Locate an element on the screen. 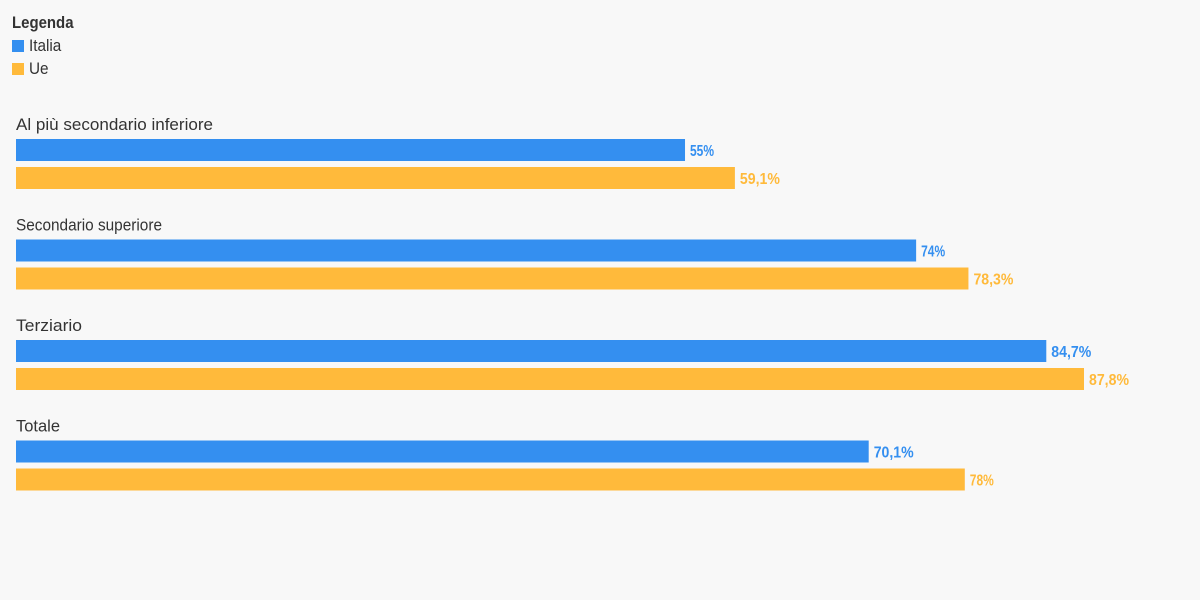 The image size is (1200, 600). legend: Legenda Italia Ue is located at coordinates (47, 46).